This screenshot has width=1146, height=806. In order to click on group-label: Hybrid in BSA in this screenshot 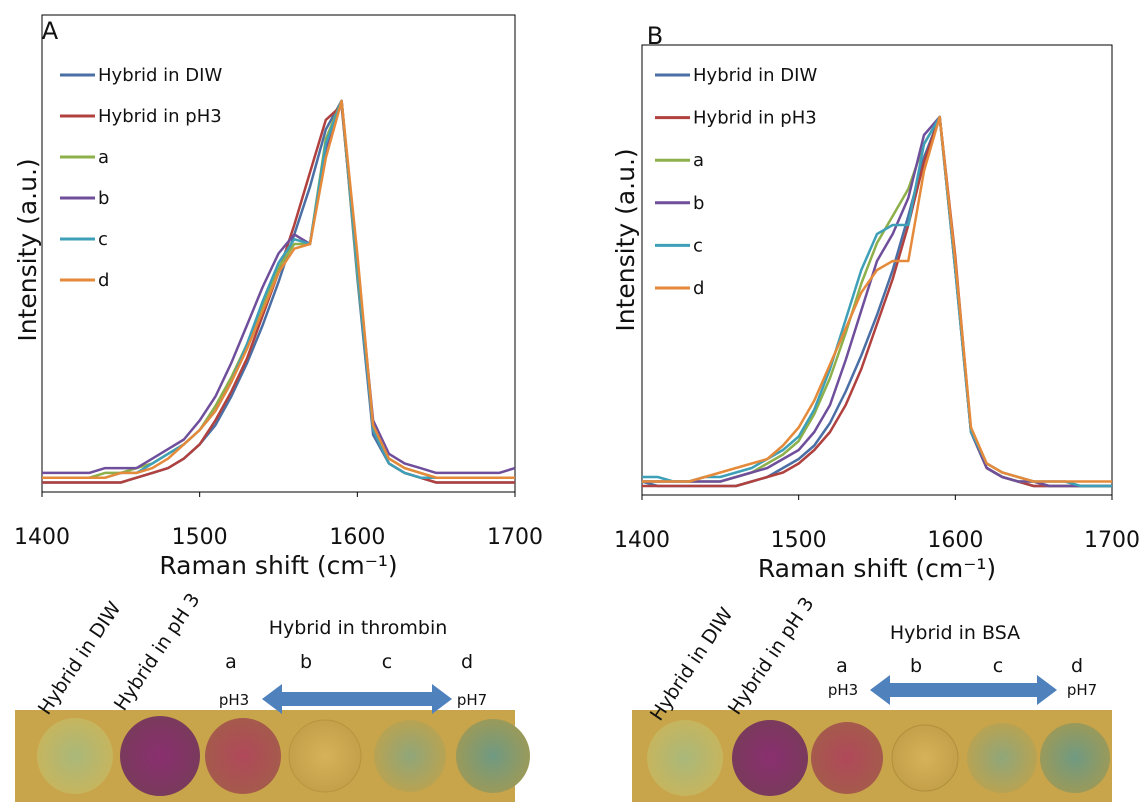, I will do `click(955, 633)`.